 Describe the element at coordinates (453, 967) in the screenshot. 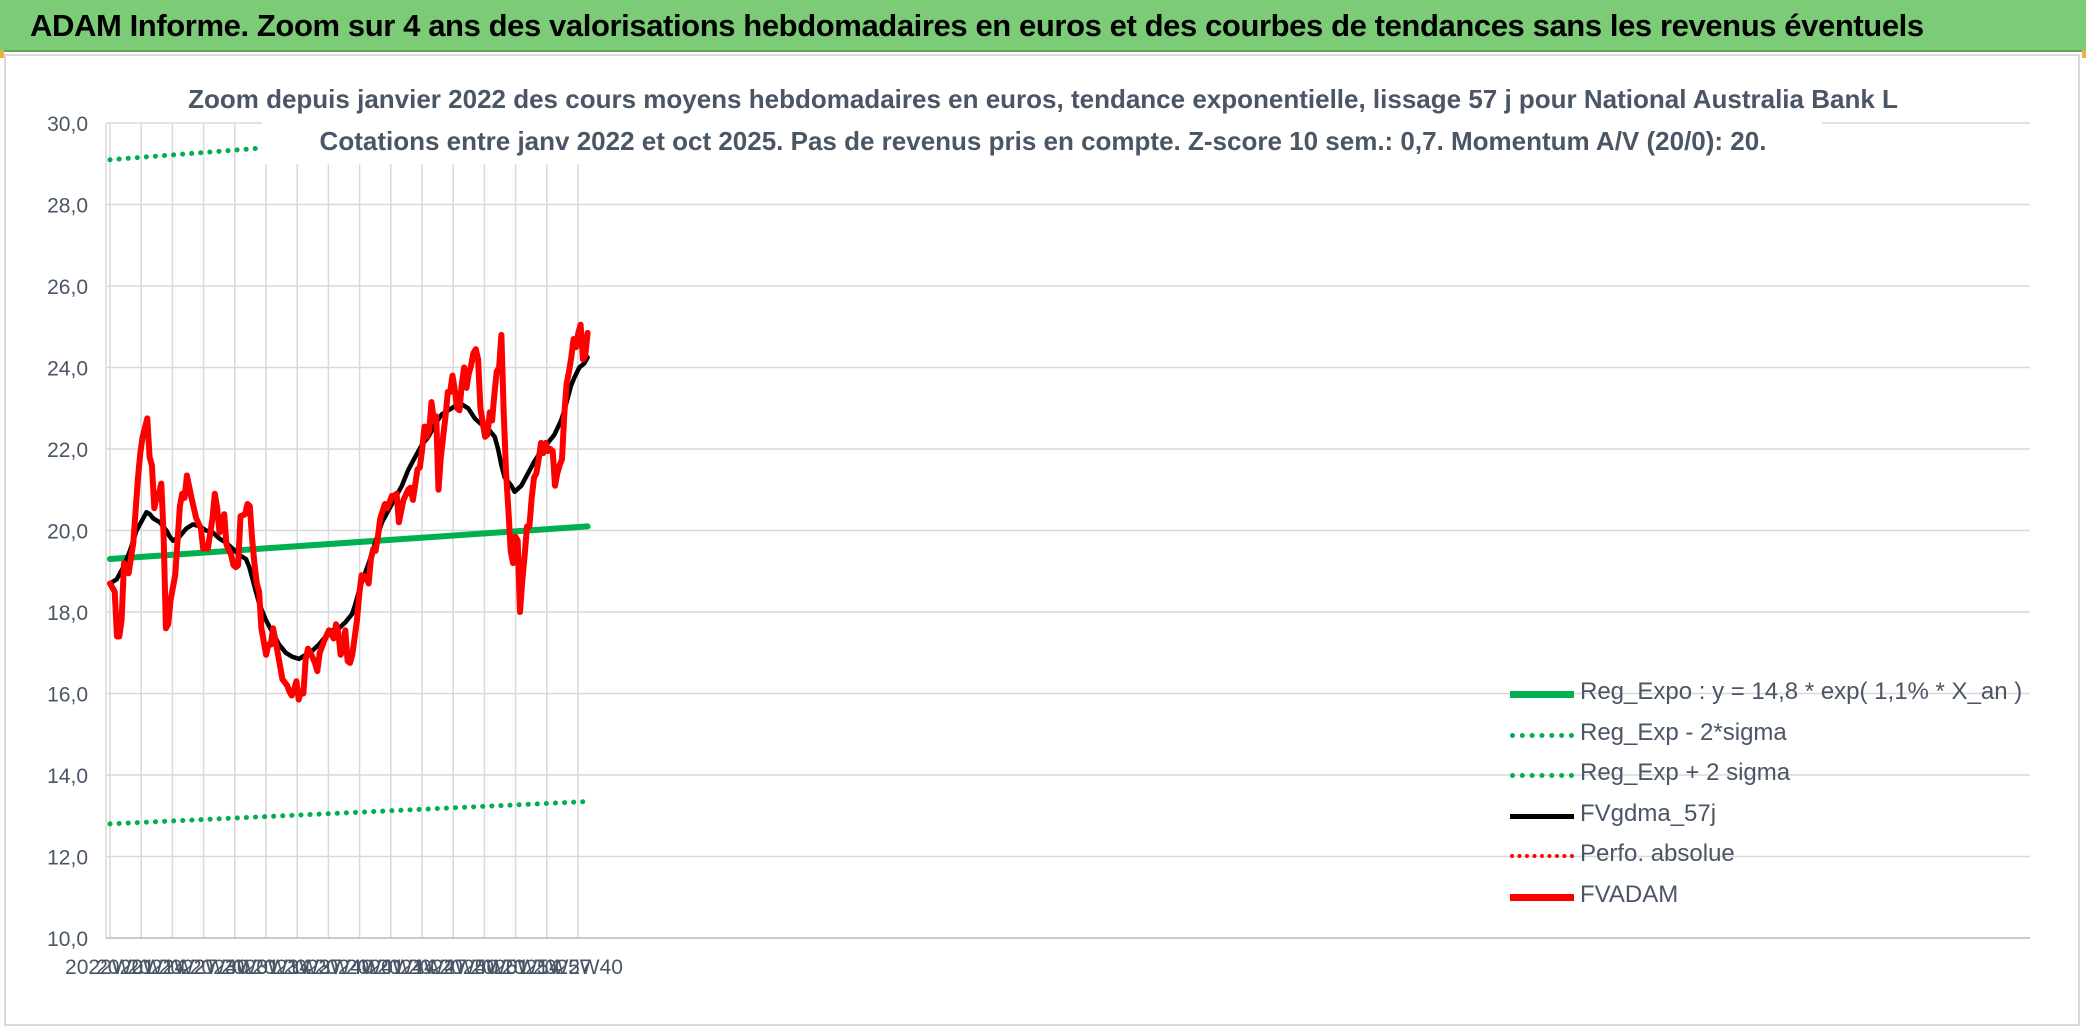

I see `x-tick-label: 2024W40` at that location.